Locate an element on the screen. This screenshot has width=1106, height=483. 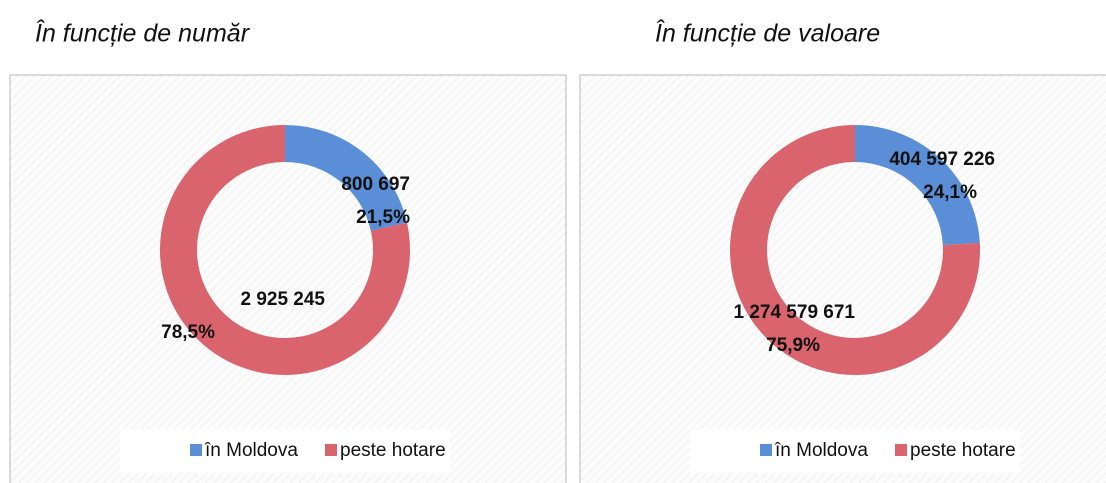
percent-label: 75,9% is located at coordinates (793, 345).